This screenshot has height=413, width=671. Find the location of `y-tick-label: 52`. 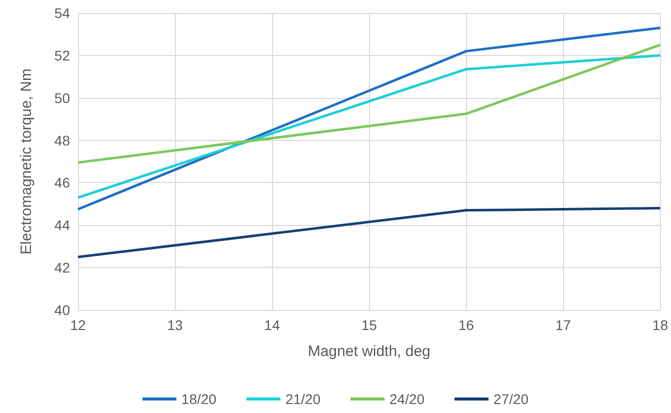

y-tick-label: 52 is located at coordinates (62, 55).